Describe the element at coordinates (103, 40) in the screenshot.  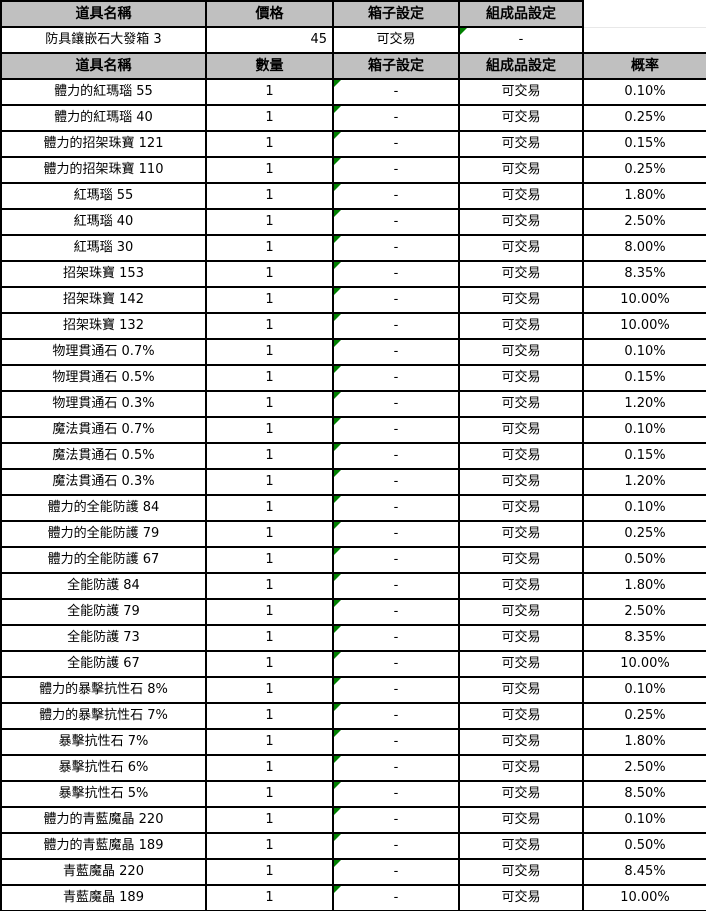
I see `cell-box-name: 防具鑲嵌石大發箱 3` at that location.